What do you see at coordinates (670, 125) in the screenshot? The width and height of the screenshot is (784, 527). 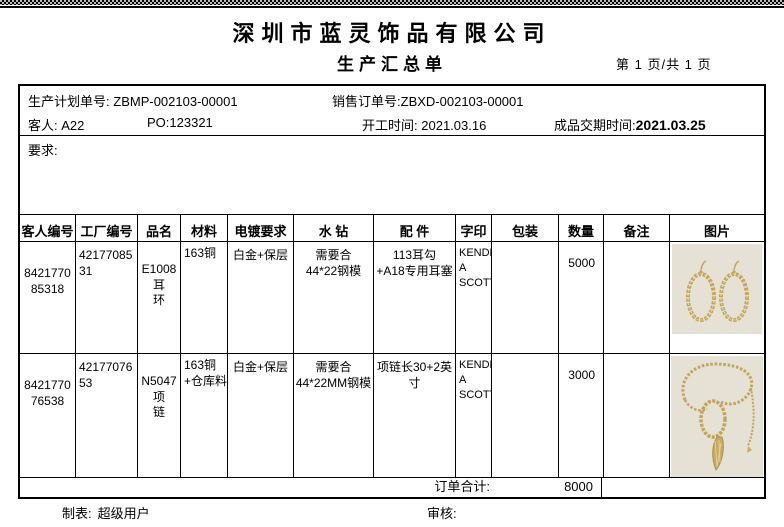 I see `due-time-value: 2021.03.25` at bounding box center [670, 125].